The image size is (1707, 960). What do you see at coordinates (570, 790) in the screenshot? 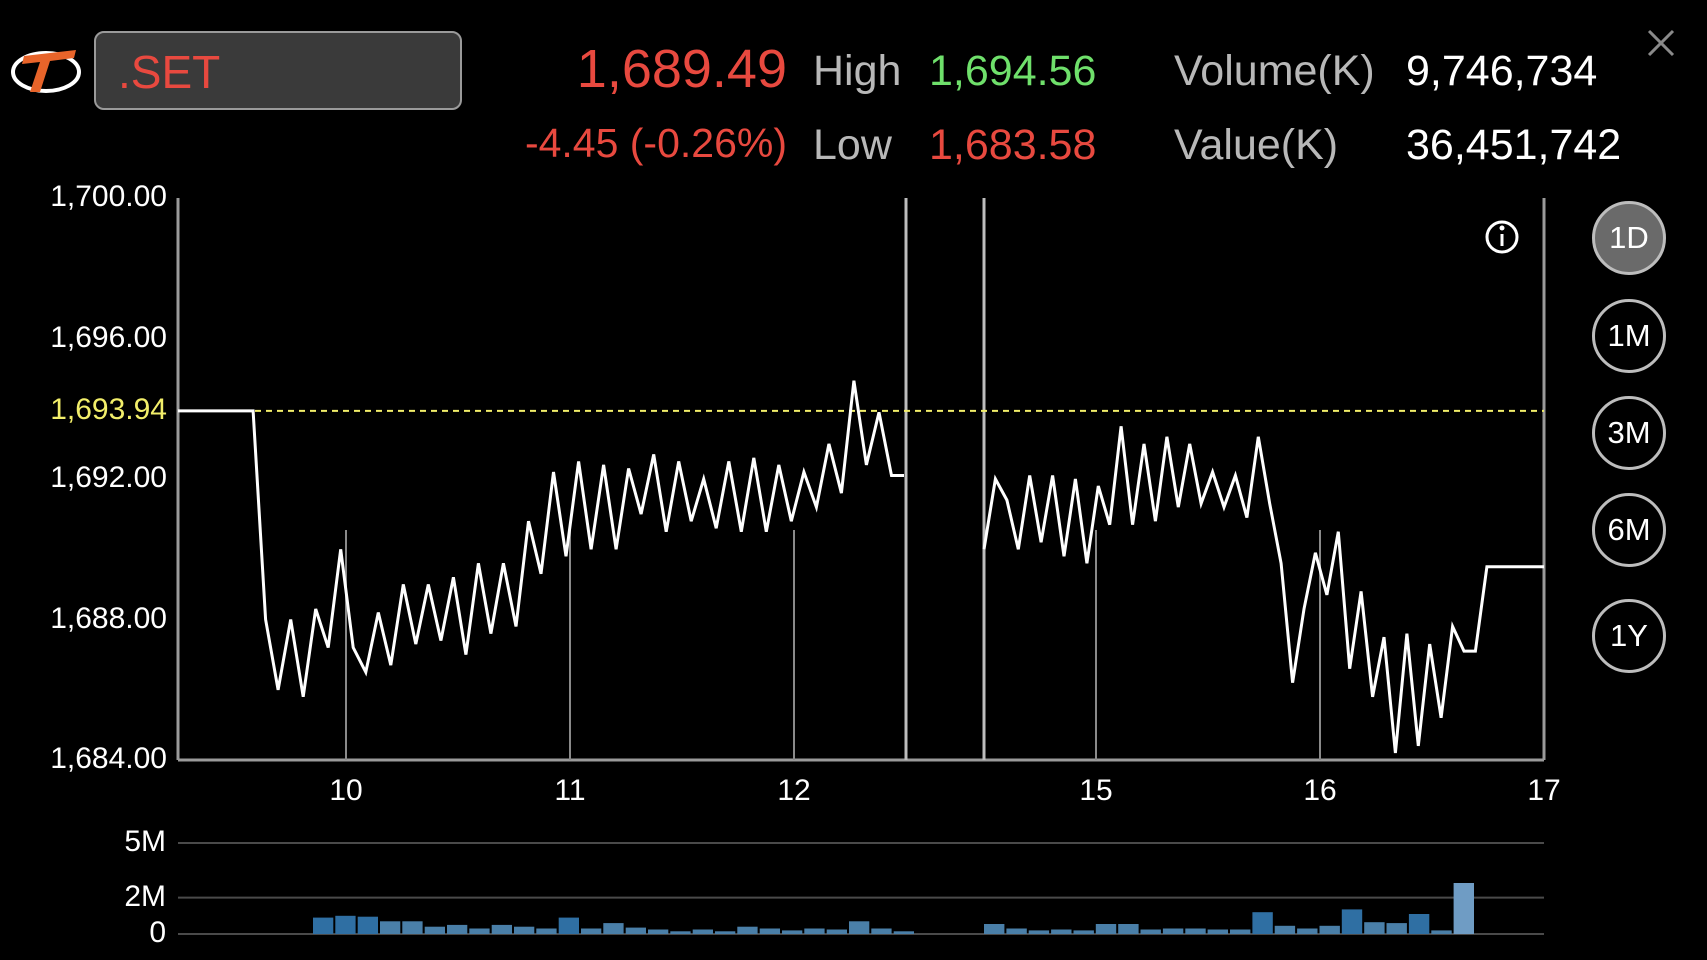
I see `x-tick-label: 11` at bounding box center [570, 790].